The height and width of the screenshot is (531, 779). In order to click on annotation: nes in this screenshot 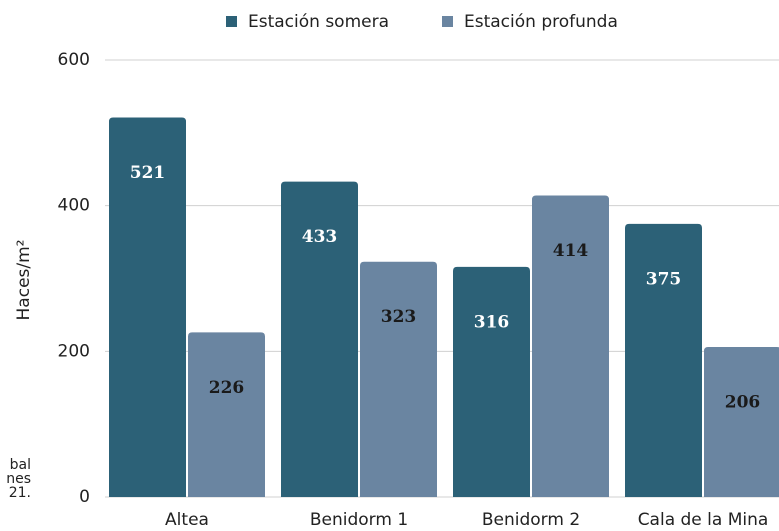, I will do `click(18, 479)`.